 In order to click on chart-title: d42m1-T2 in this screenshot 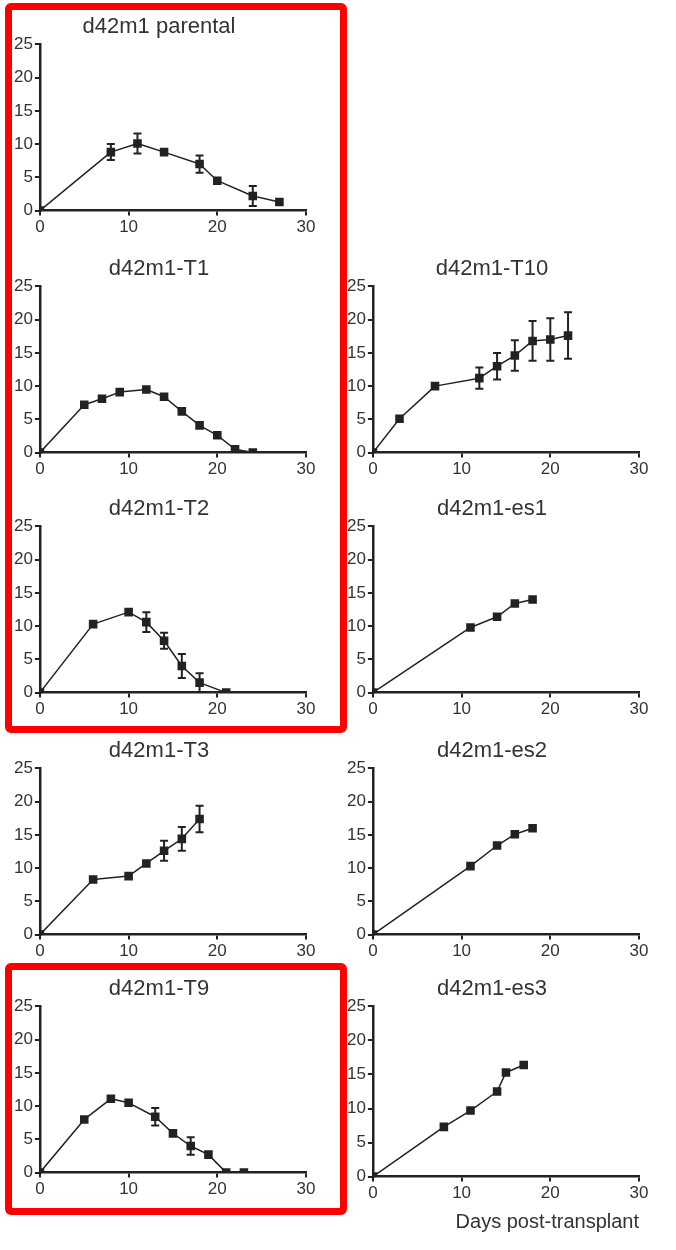, I will do `click(159, 508)`.